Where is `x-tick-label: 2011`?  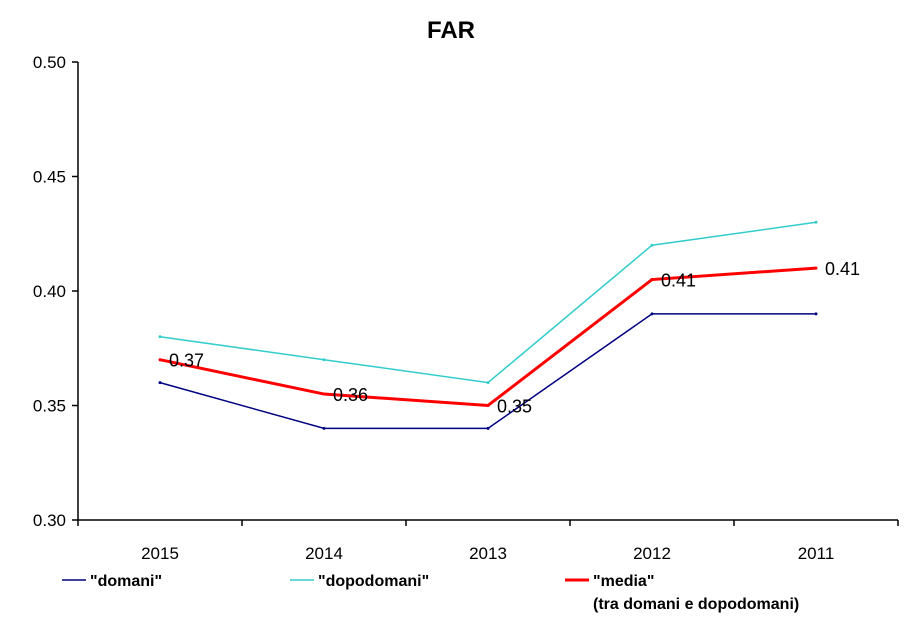
x-tick-label: 2011 is located at coordinates (816, 553).